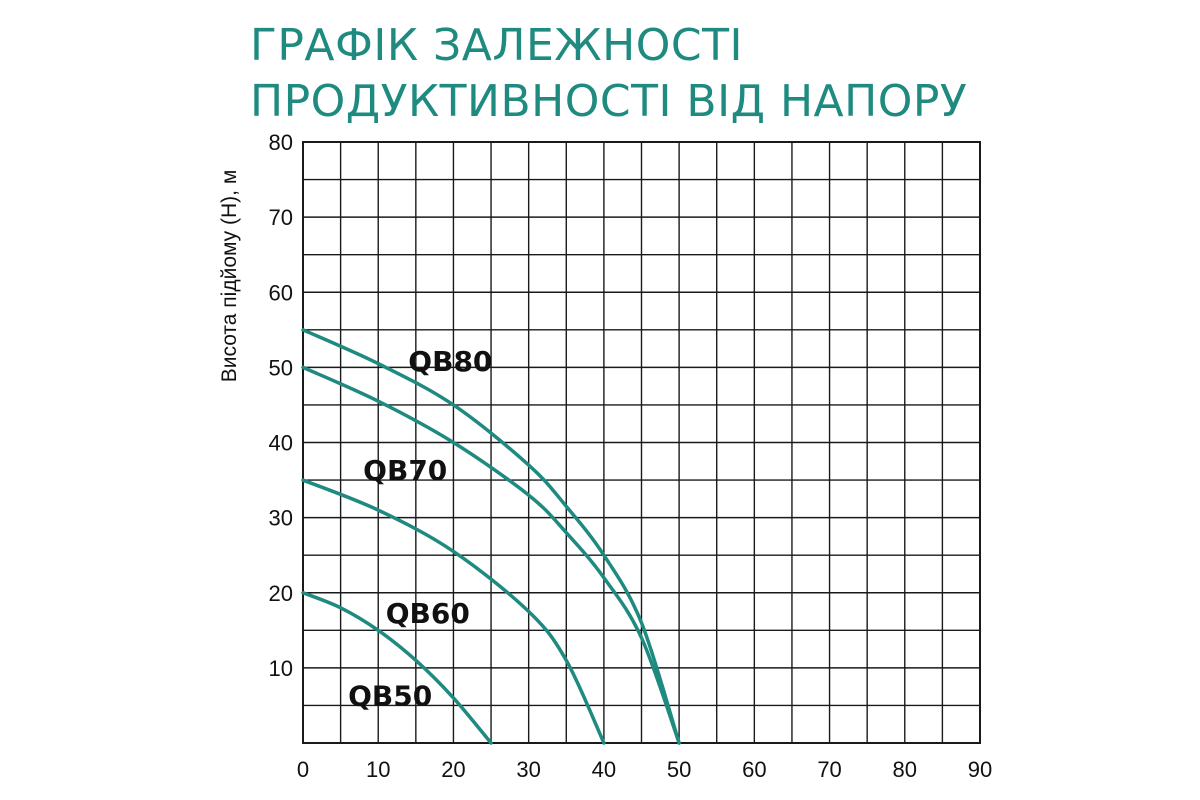  What do you see at coordinates (390, 695) in the screenshot?
I see `series-label-qb50: QB50` at bounding box center [390, 695].